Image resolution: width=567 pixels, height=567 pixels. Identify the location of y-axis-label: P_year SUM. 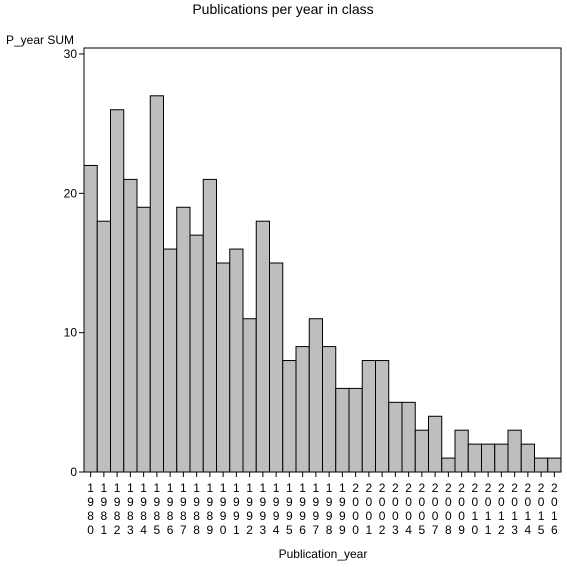
(40, 40).